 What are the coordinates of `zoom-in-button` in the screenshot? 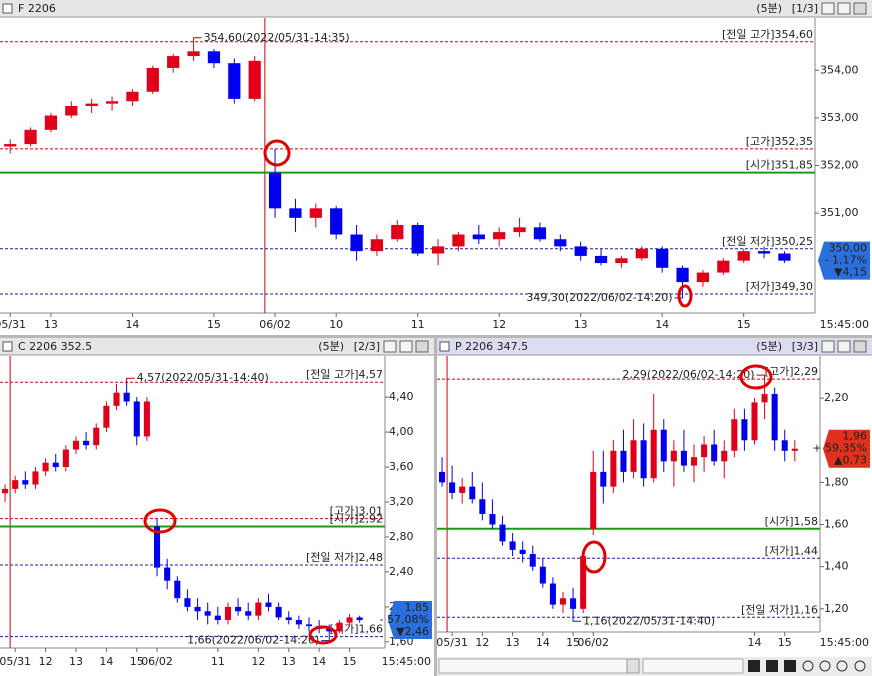 It's located at (808, 666).